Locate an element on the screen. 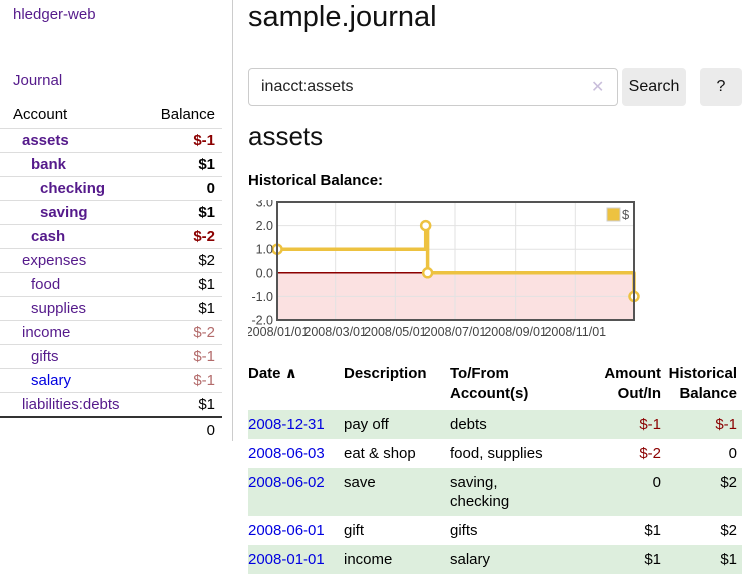 This screenshot has width=742, height=582. transaction-date: 2008-06-03 is located at coordinates (296, 453).